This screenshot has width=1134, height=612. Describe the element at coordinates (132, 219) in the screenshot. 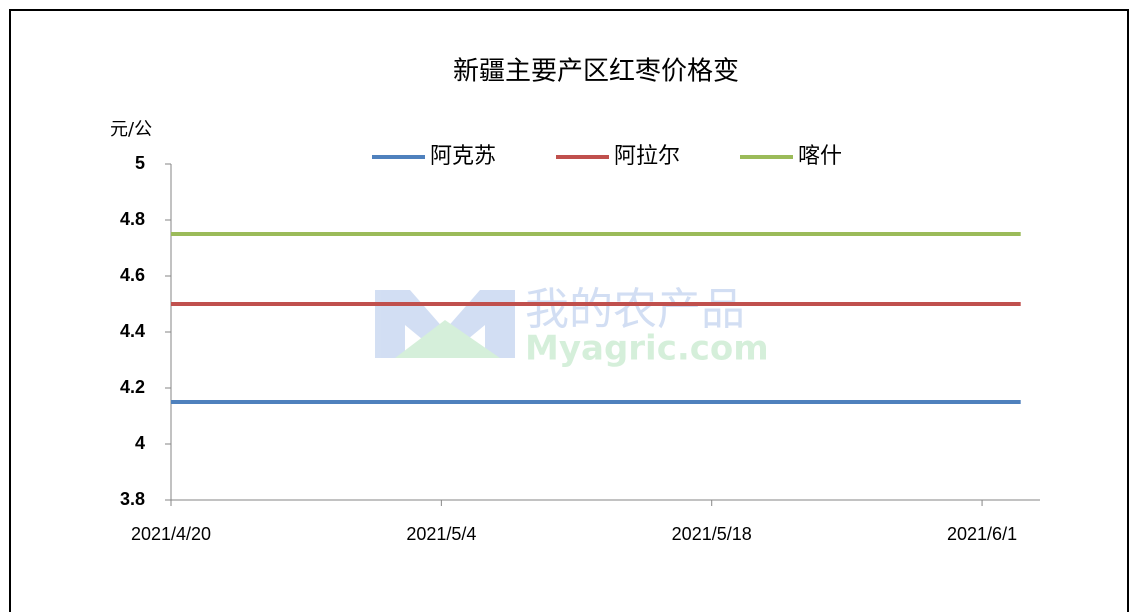

I see `y-tick-label: 4.8` at that location.